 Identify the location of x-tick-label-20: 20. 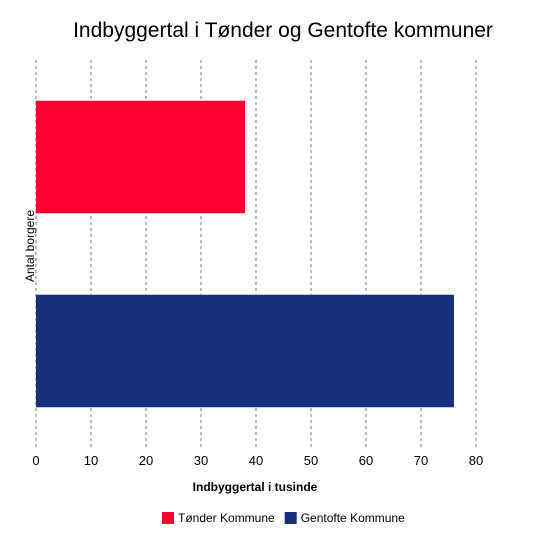
(146, 460).